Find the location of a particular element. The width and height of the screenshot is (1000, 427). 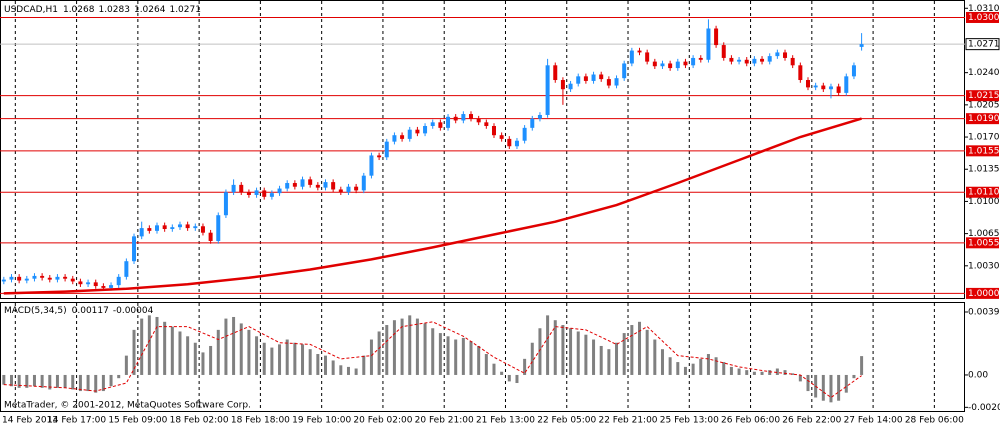

y-tick-label: 1.0170 is located at coordinates (984, 138).